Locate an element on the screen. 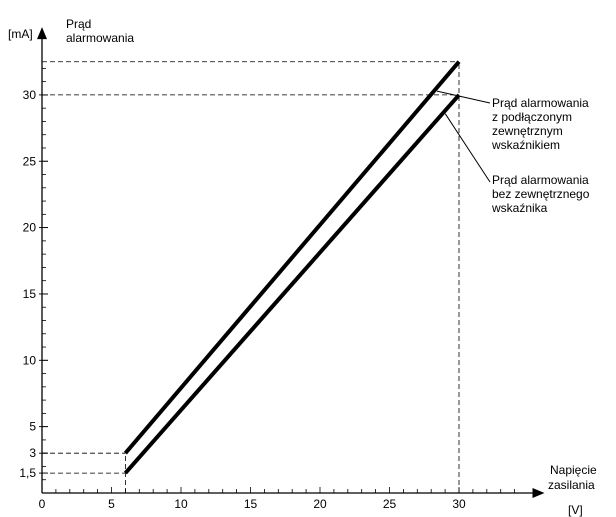  x-tick-label-15: 15 is located at coordinates (251, 504).